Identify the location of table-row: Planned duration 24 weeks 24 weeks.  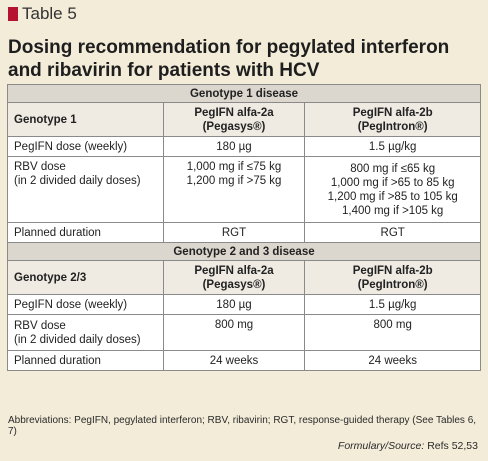
(244, 360).